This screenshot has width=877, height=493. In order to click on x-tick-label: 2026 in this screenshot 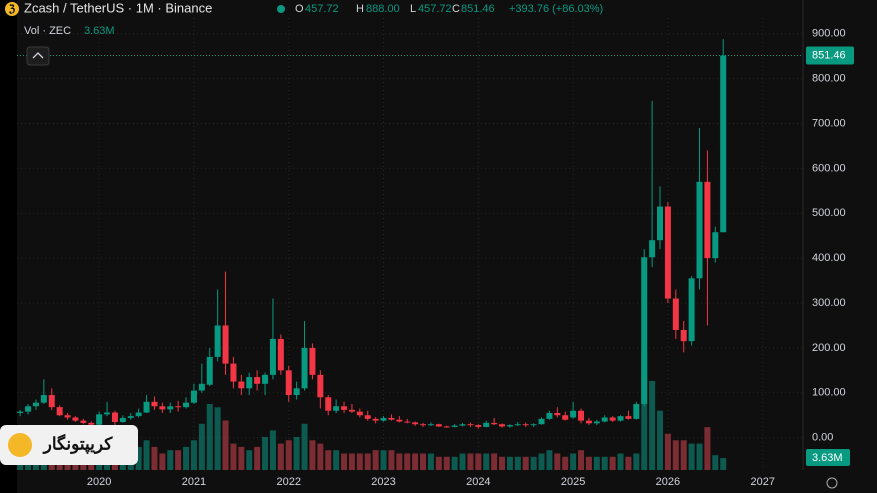, I will do `click(668, 482)`.